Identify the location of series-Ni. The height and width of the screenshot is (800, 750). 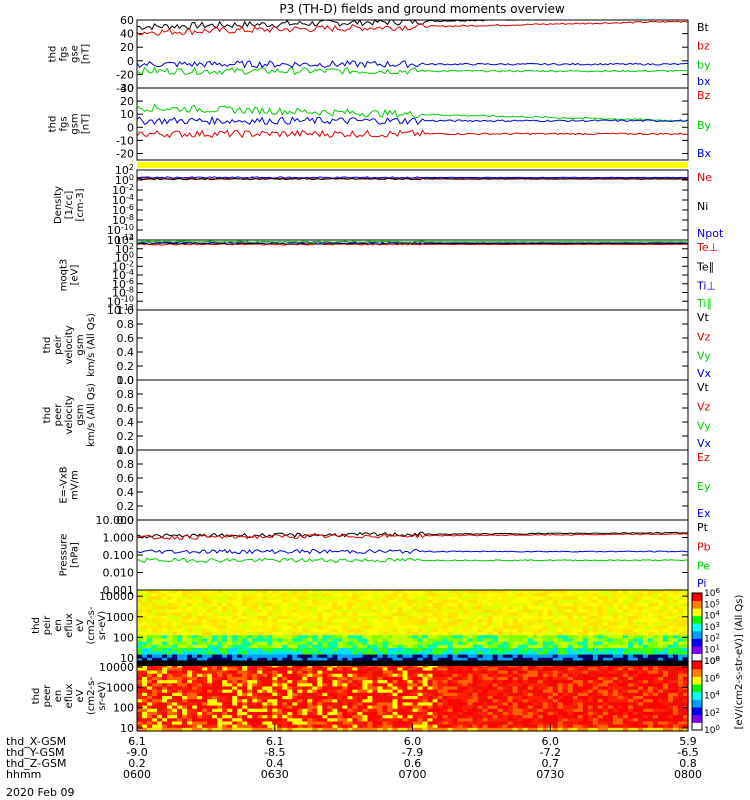
(412, 179).